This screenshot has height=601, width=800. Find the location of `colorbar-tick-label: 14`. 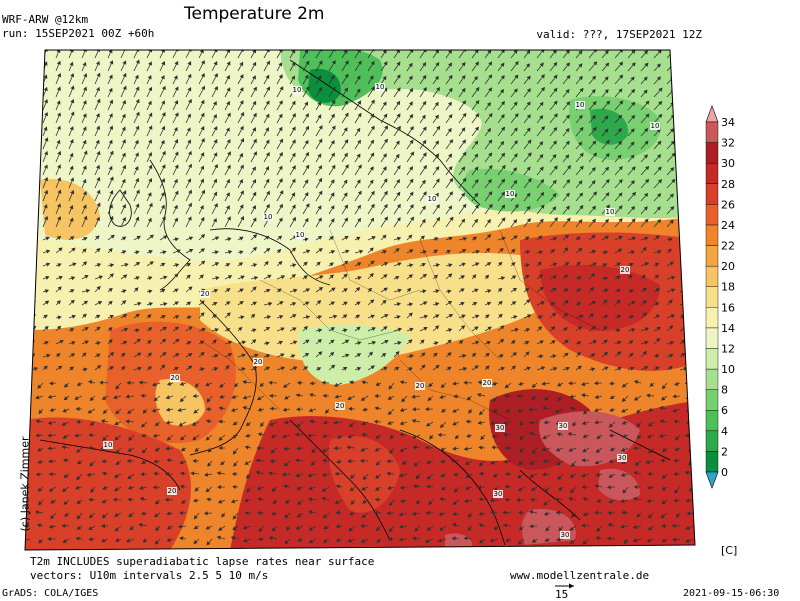

colorbar-tick-label: 14 is located at coordinates (728, 328).